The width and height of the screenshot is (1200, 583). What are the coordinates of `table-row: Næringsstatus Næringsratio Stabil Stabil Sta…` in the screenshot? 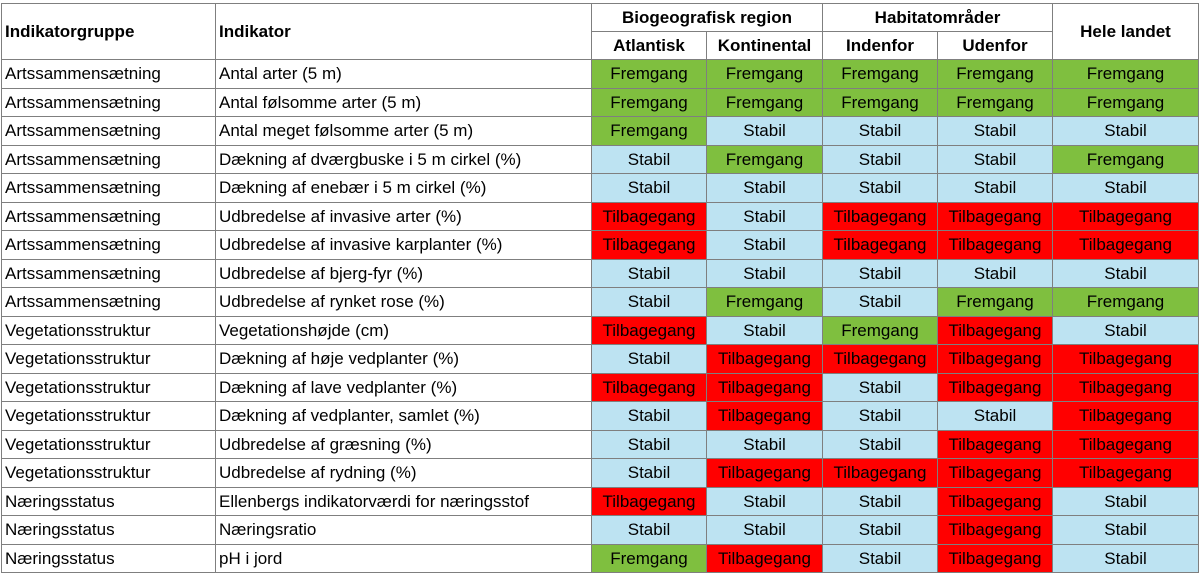 It's located at (600, 530).